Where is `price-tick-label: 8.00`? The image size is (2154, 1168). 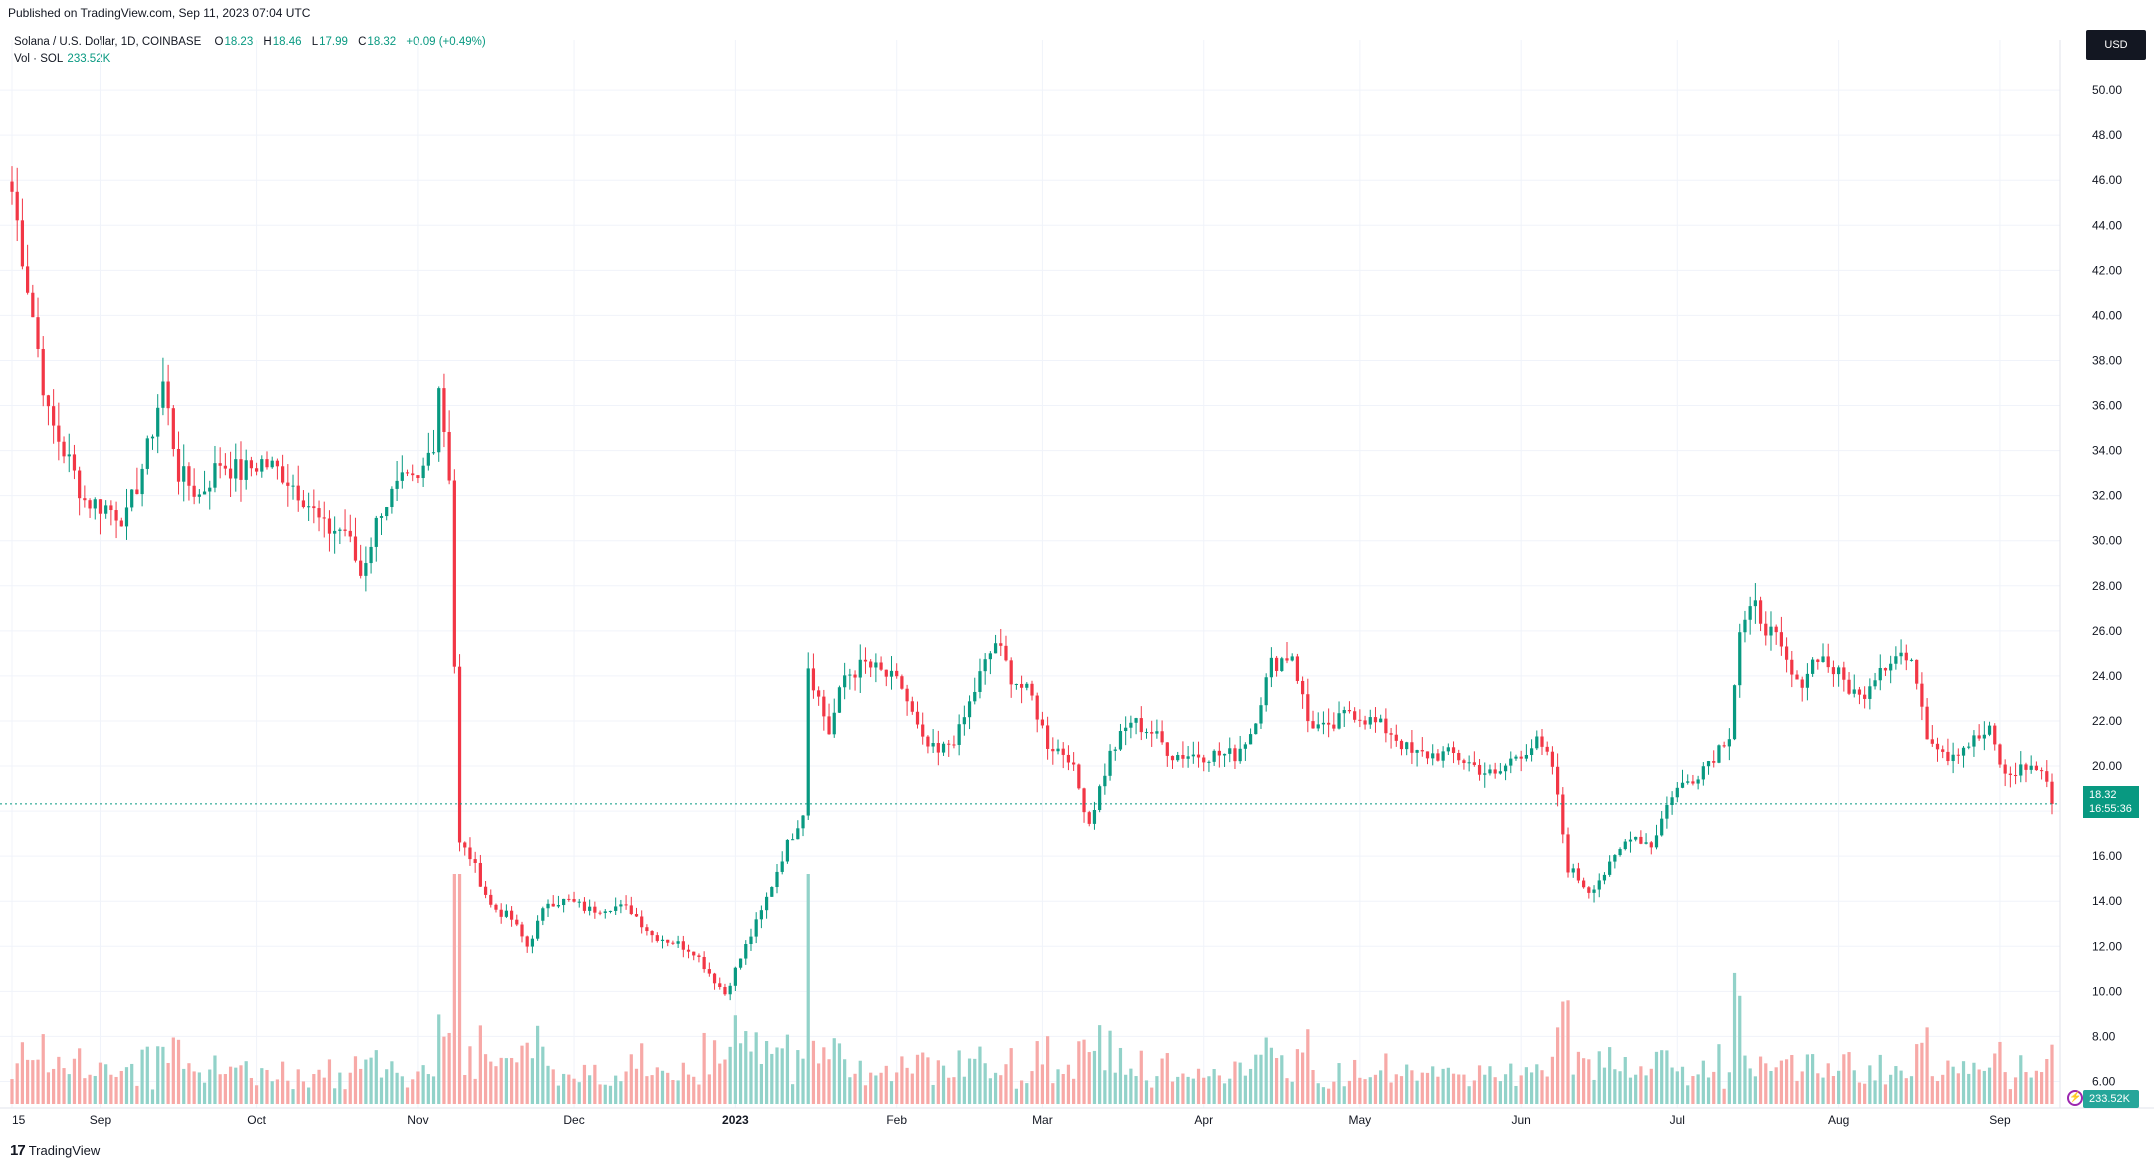
price-tick-label: 8.00 is located at coordinates (2104, 1036).